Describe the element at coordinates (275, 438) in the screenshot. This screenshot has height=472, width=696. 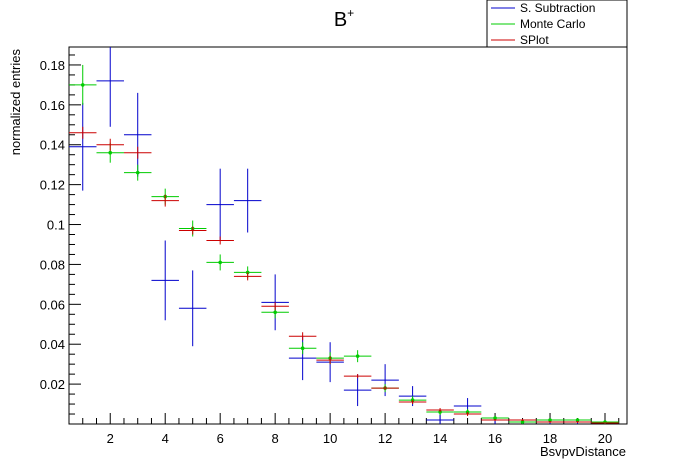
I see `x-tick-label: 8` at that location.